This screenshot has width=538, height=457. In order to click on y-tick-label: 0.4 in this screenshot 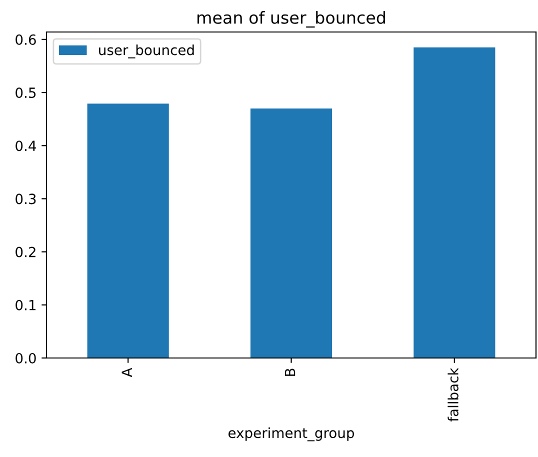, I will do `click(26, 146)`.